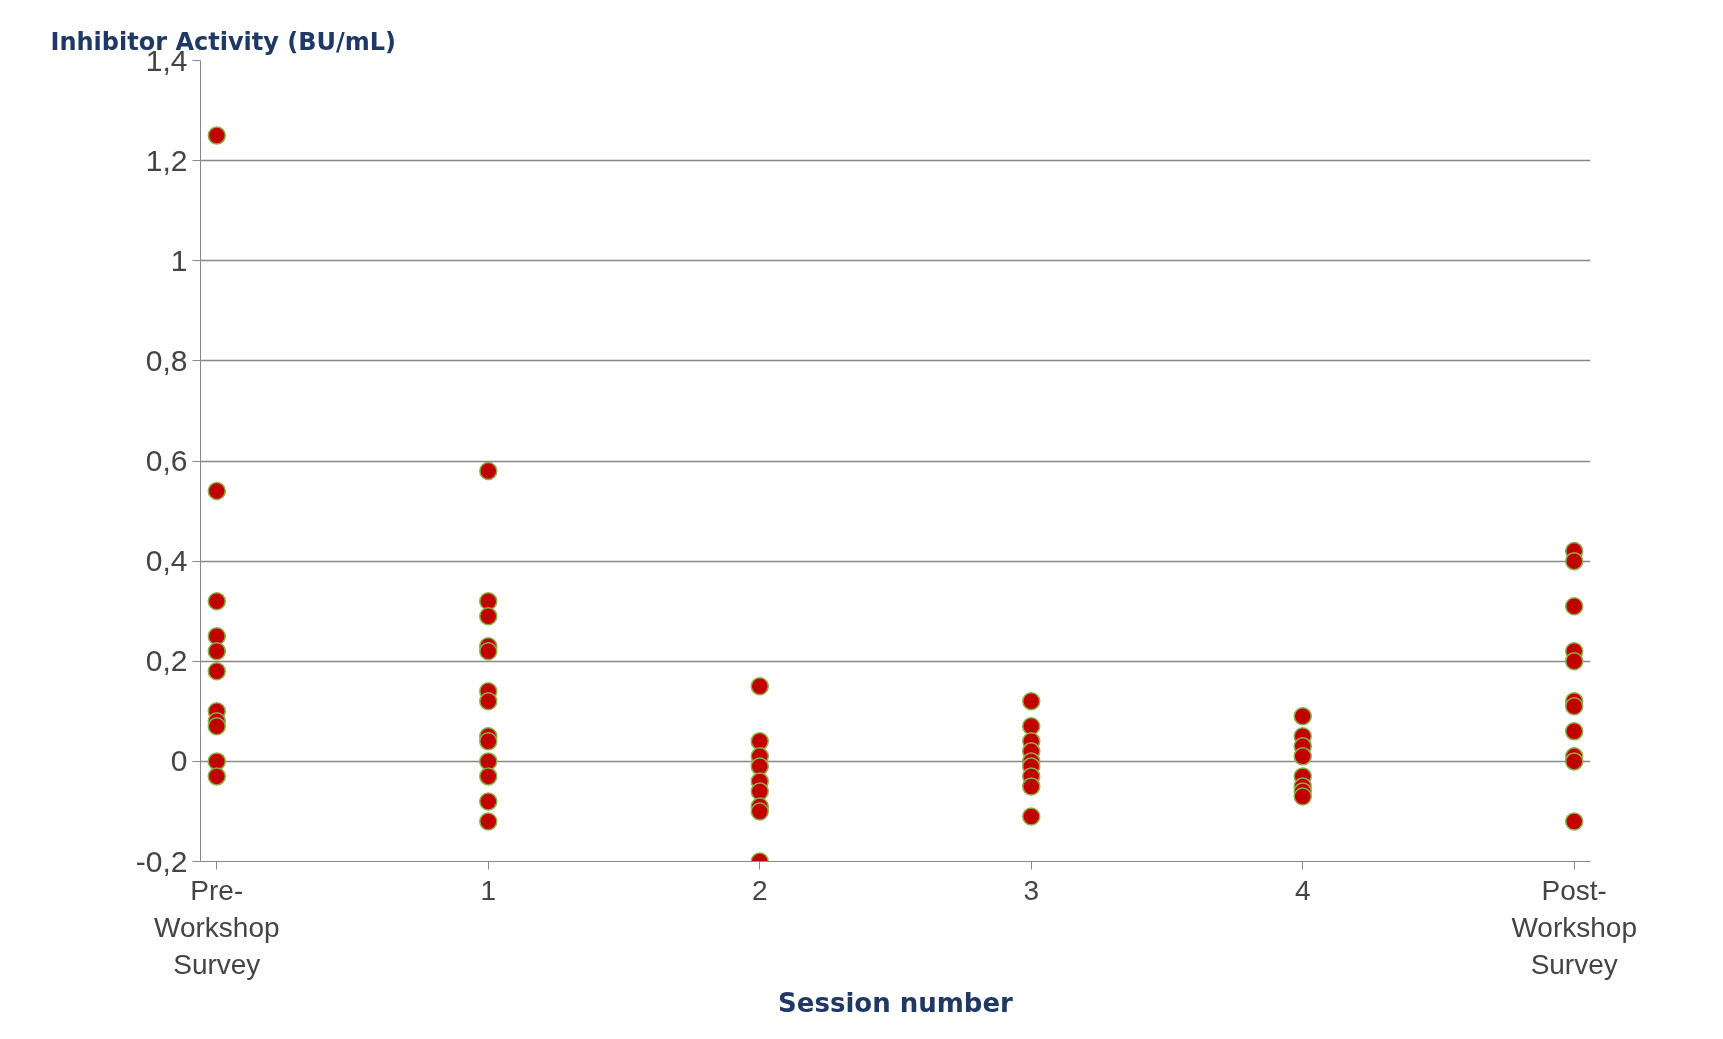 The height and width of the screenshot is (1039, 1723). Describe the element at coordinates (1031, 890) in the screenshot. I see `x-tick-label: 3` at that location.